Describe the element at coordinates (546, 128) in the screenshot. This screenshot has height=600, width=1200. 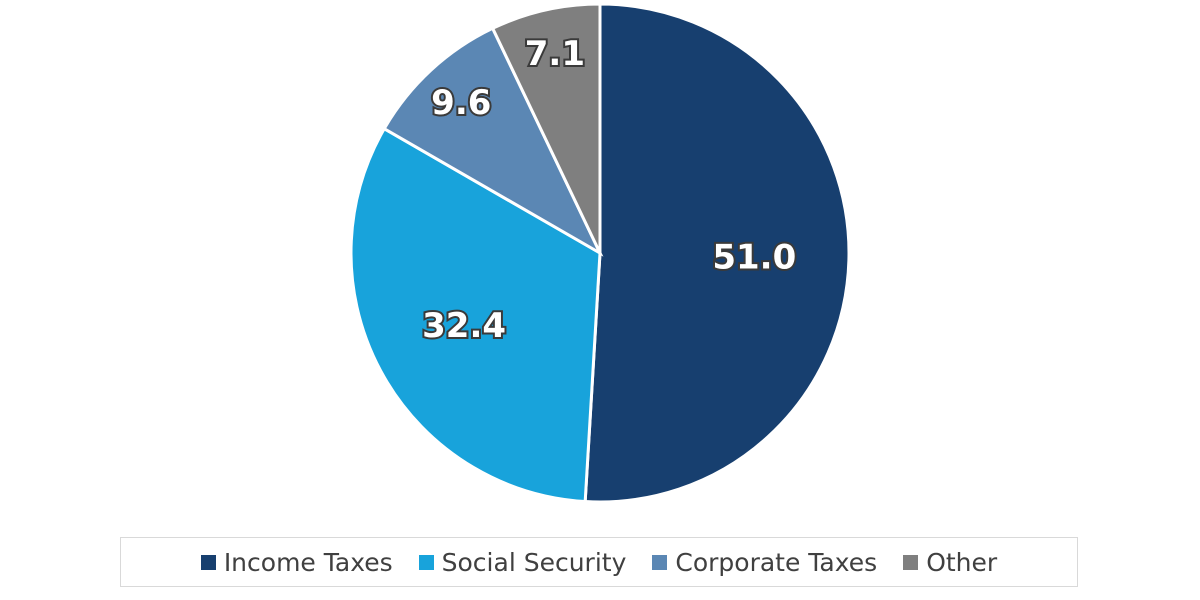
I see `pie-slice-other` at that location.